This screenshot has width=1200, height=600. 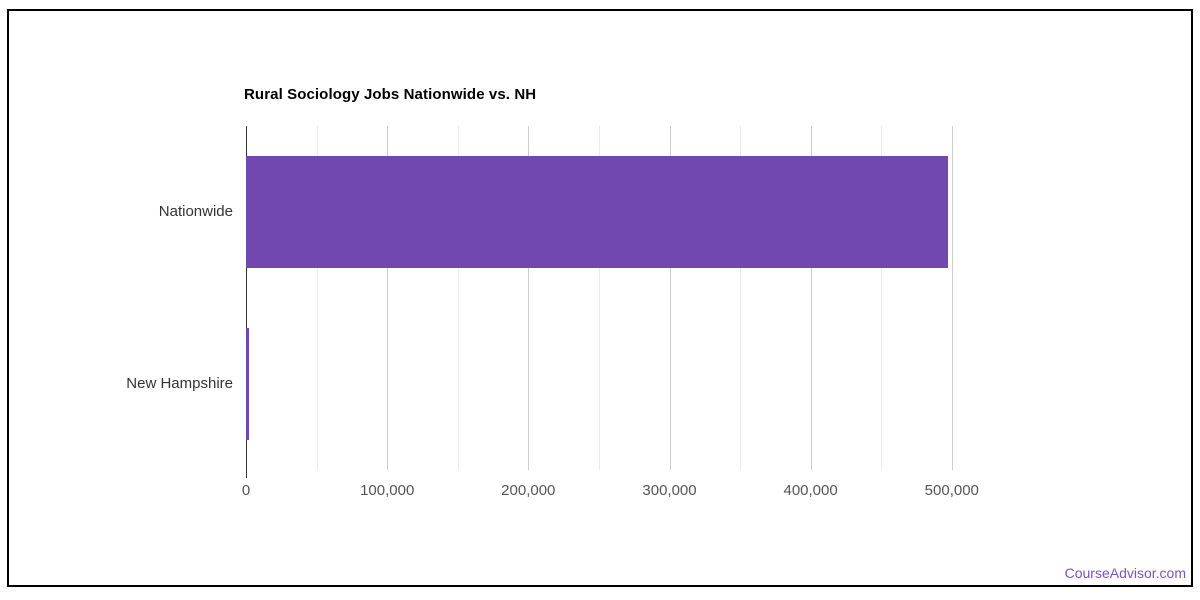 What do you see at coordinates (195, 211) in the screenshot?
I see `category-label-nationwide: Nationwide` at bounding box center [195, 211].